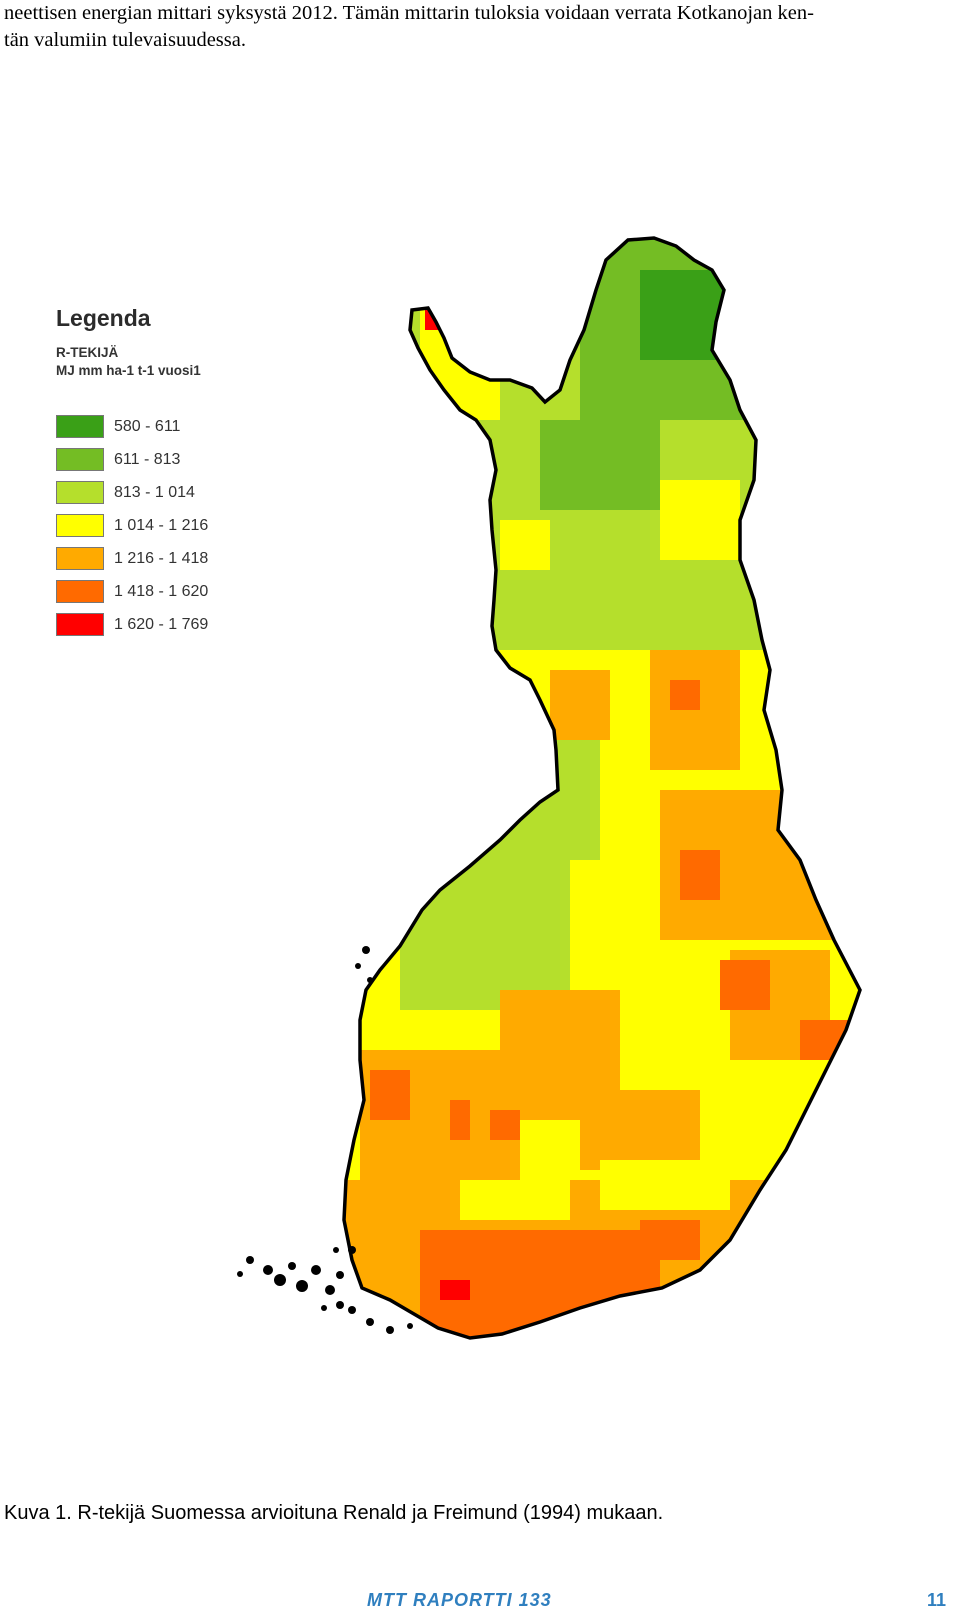 The width and height of the screenshot is (960, 1615). I want to click on legend-row: 1 418 - 1 620, so click(186, 591).